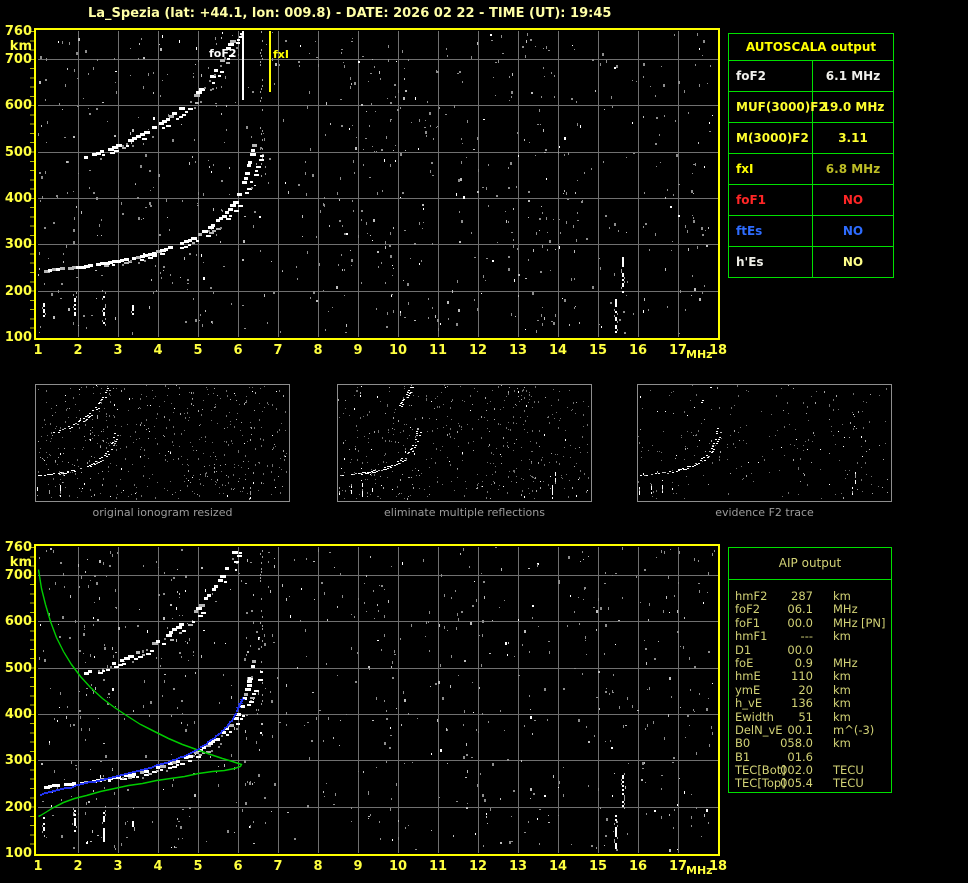 Image resolution: width=968 pixels, height=883 pixels. I want to click on aip-label: foE, so click(744, 662).